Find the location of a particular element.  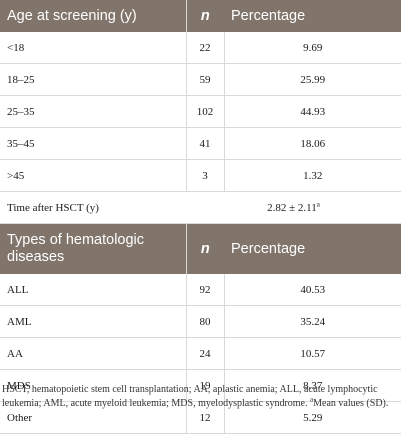

row-percentage: 8.37 is located at coordinates (312, 385).